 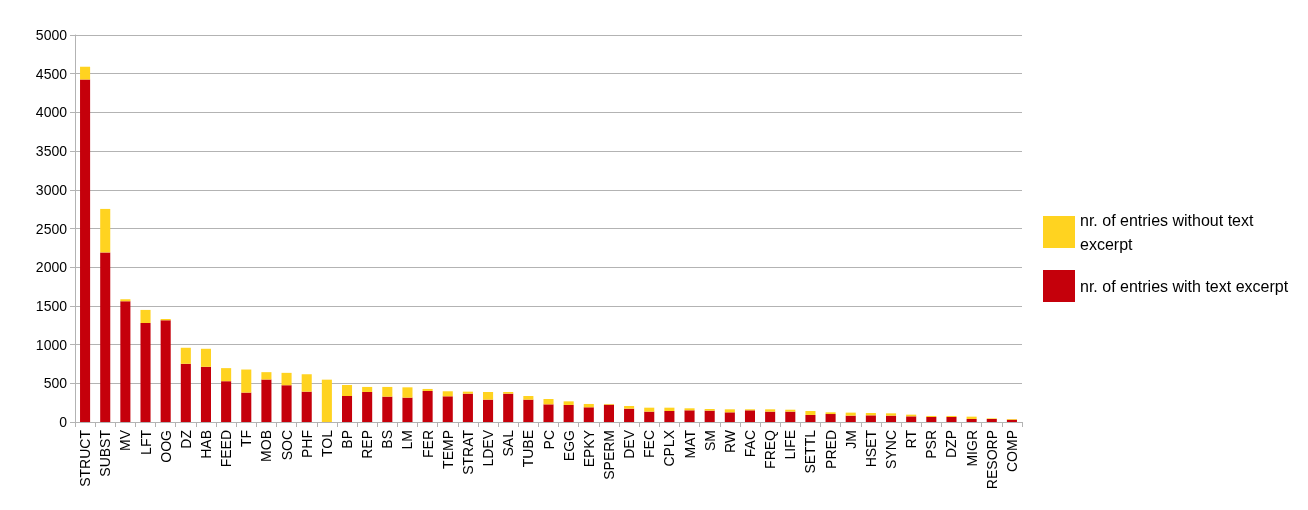 I want to click on x-tick-label: HAB, so click(x=205, y=444).